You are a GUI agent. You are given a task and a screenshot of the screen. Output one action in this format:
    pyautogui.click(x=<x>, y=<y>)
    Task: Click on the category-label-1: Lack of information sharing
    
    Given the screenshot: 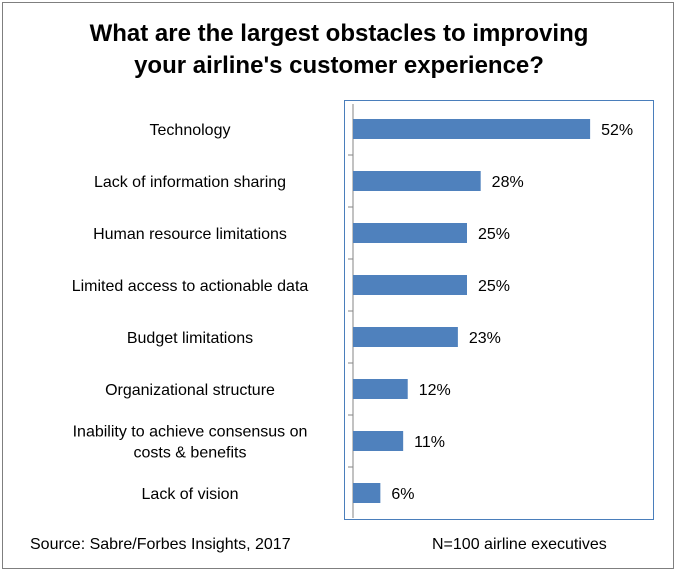 What is the action you would take?
    pyautogui.click(x=190, y=182)
    